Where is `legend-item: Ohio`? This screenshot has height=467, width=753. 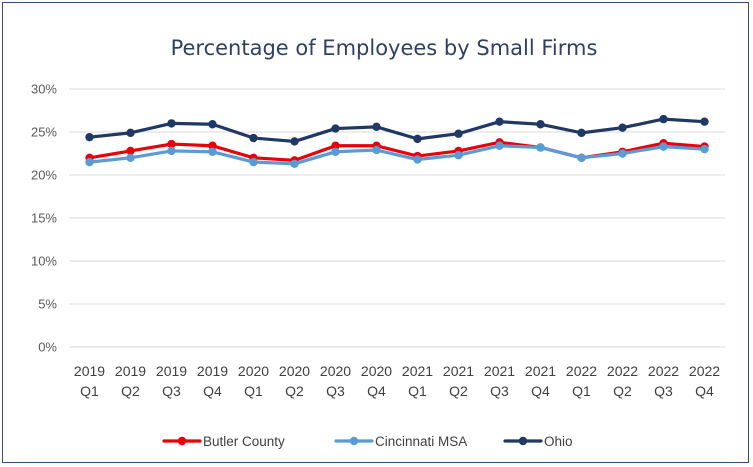 legend-item: Ohio is located at coordinates (538, 441).